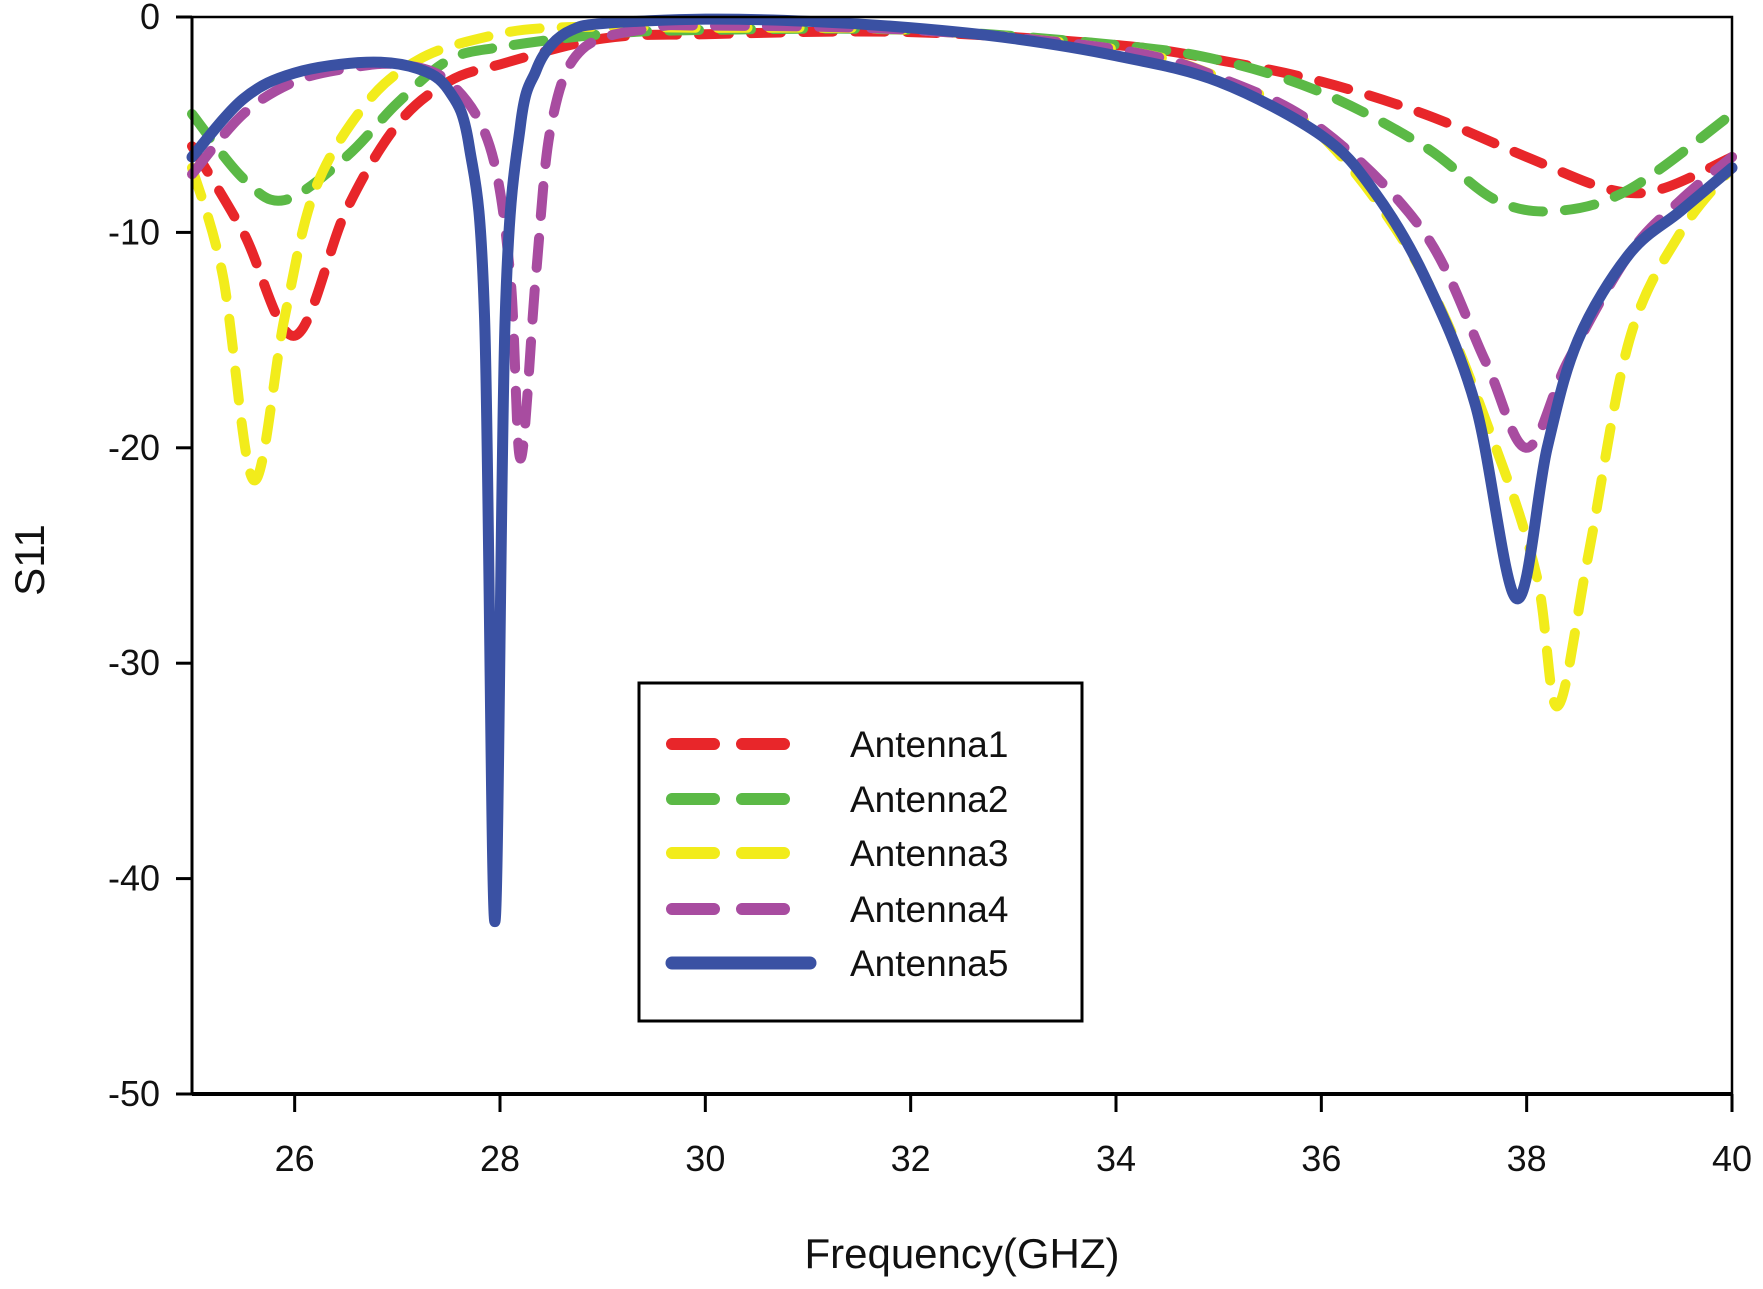 This screenshot has height=1289, width=1763. What do you see at coordinates (705, 1158) in the screenshot?
I see `x-tick-label: 30` at bounding box center [705, 1158].